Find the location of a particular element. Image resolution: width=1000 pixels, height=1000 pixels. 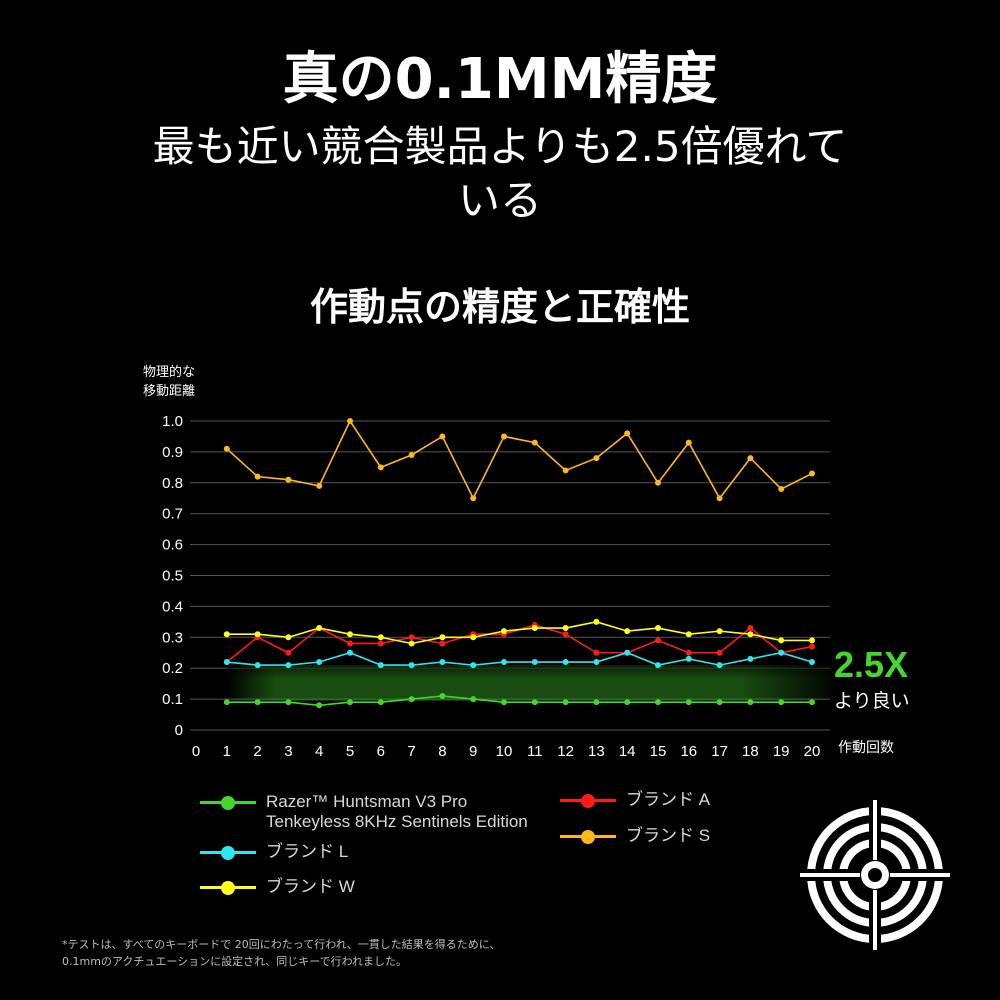

x-tick-label: 17 is located at coordinates (719, 751).